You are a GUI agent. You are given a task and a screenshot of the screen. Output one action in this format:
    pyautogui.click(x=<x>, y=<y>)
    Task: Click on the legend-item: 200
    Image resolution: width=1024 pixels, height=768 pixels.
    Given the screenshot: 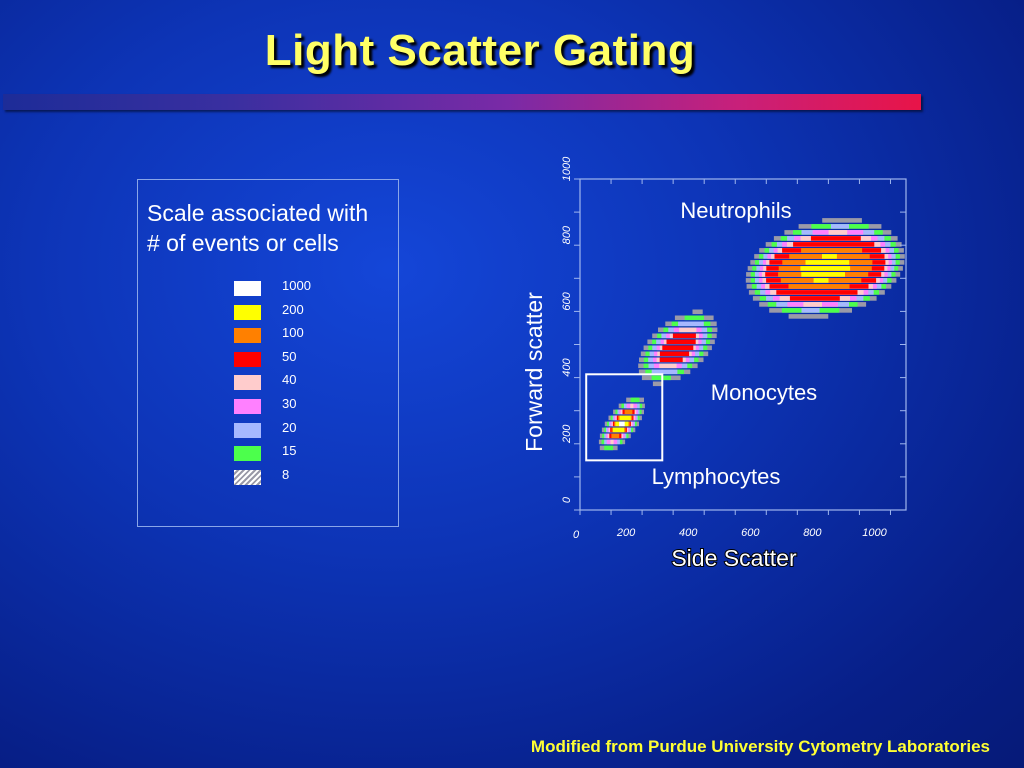 What is the action you would take?
    pyautogui.click(x=304, y=312)
    